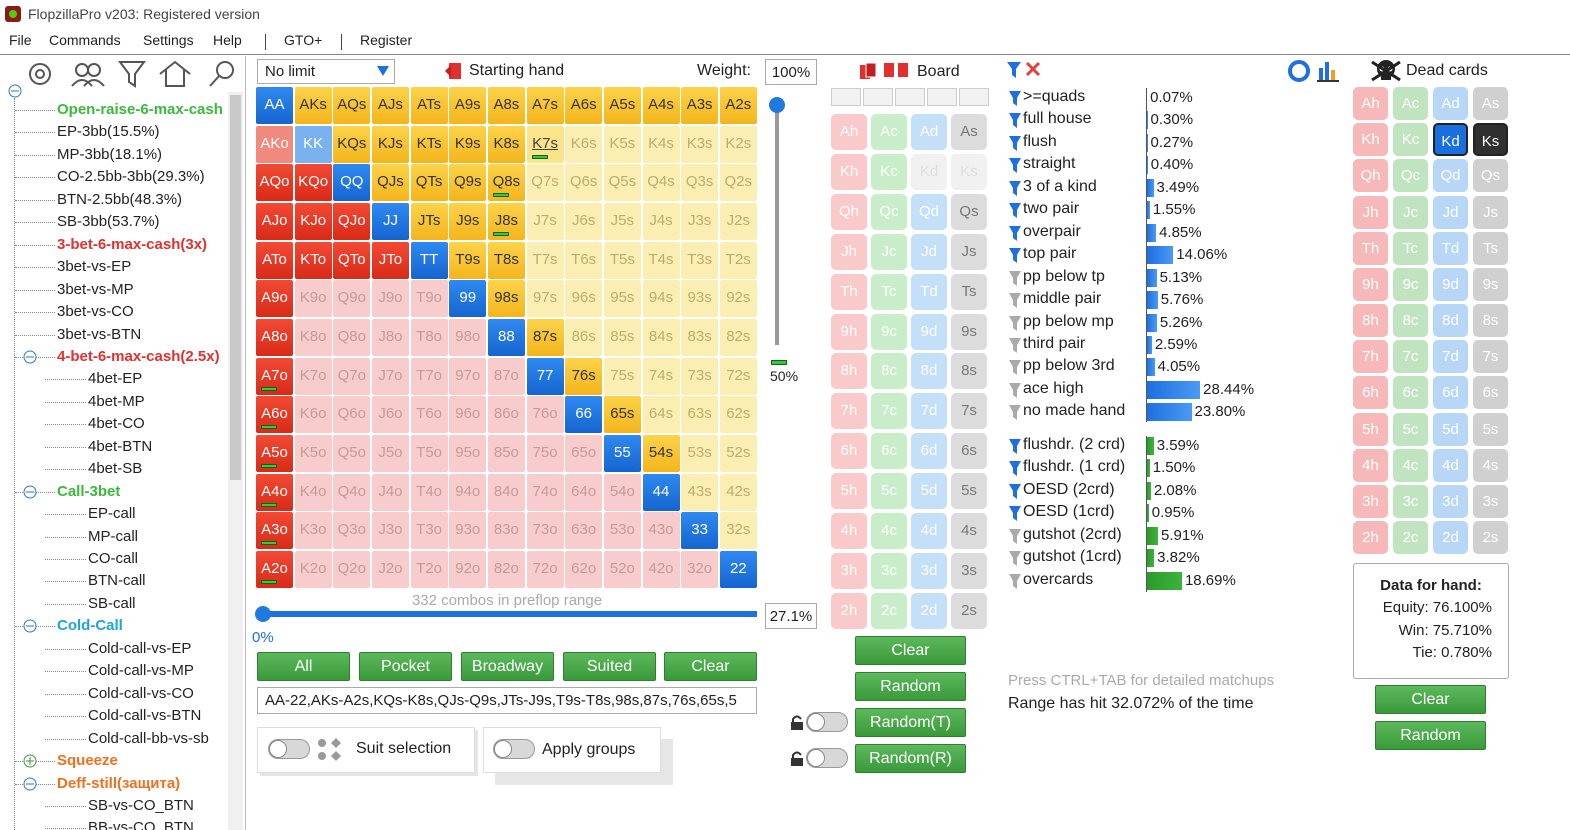 Image resolution: width=1570 pixels, height=830 pixels. Describe the element at coordinates (1450, 212) in the screenshot. I see `dead-card: Jd` at that location.